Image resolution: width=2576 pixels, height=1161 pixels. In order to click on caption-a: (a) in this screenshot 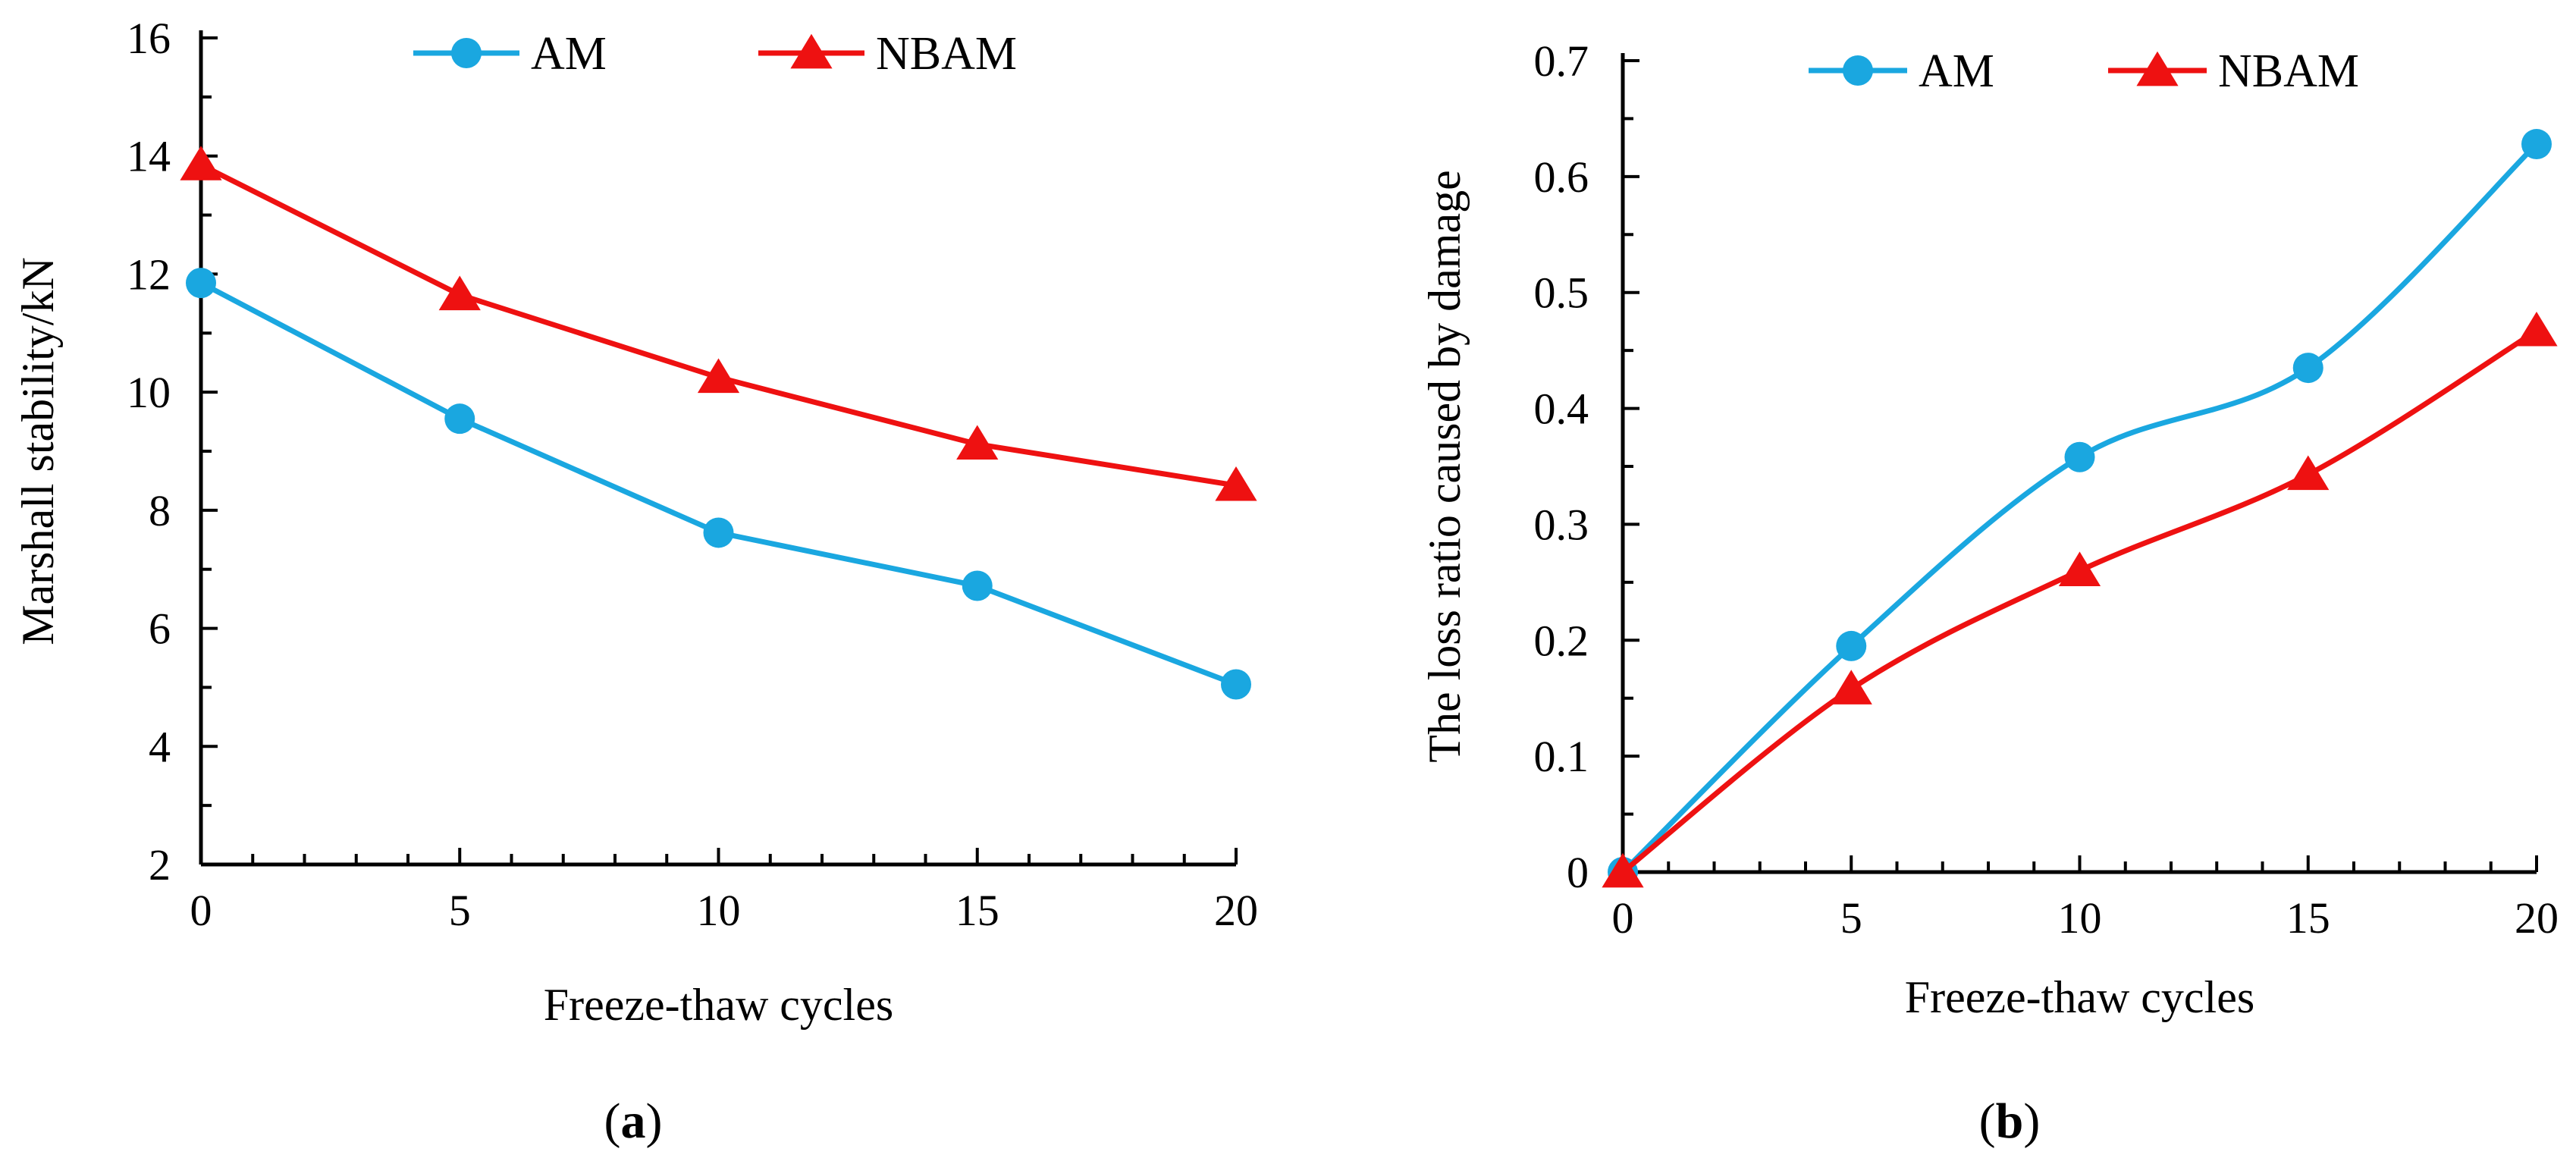, I will do `click(633, 1121)`.